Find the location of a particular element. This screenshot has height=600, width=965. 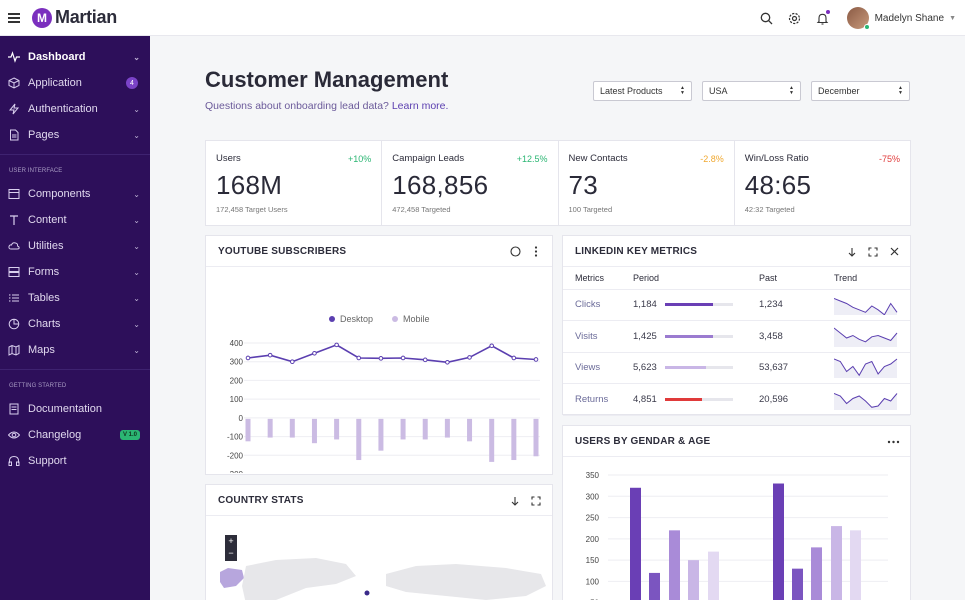

section-heading: GETTING STARTED is located at coordinates (38, 386).